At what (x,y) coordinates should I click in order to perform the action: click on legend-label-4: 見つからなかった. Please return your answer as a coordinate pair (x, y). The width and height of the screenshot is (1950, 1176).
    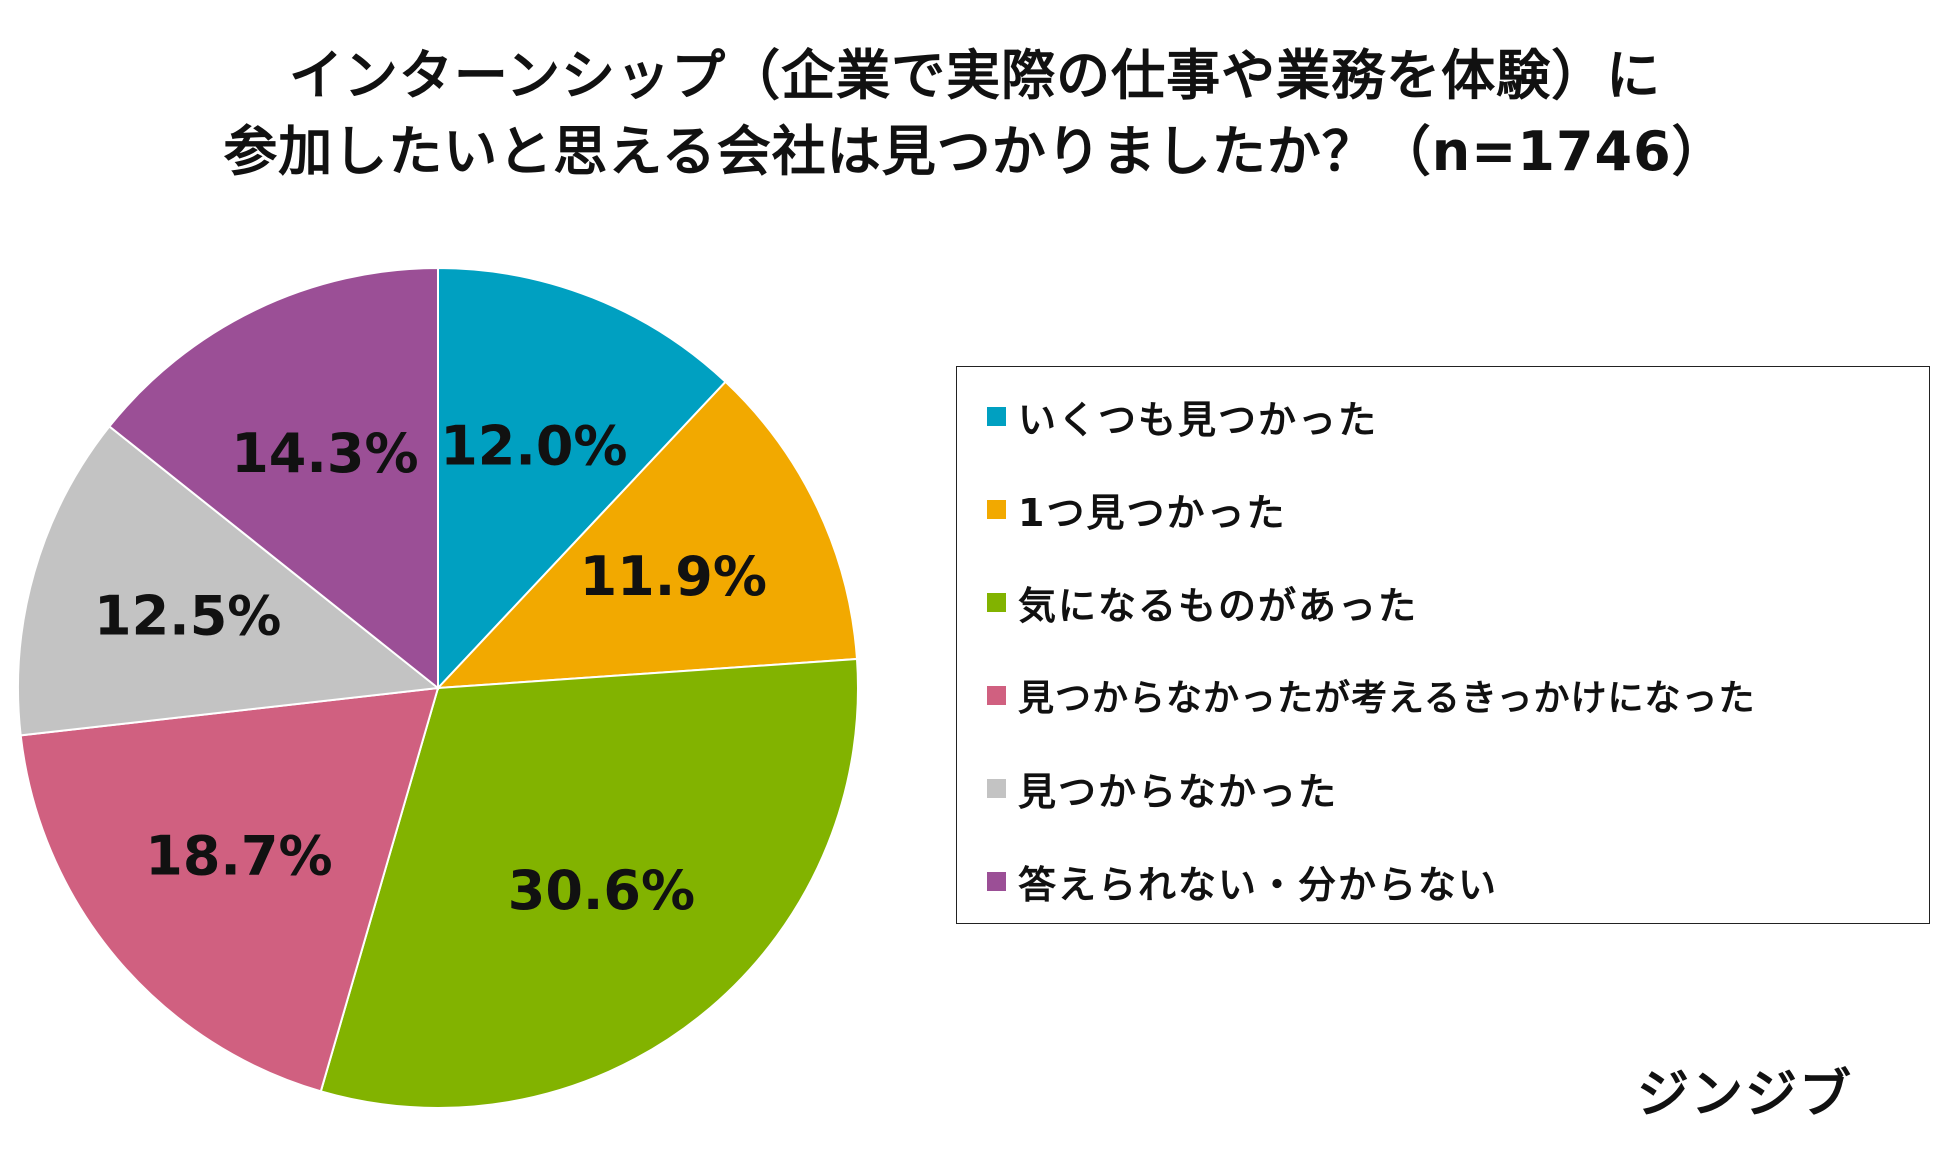
    Looking at the image, I should click on (1178, 791).